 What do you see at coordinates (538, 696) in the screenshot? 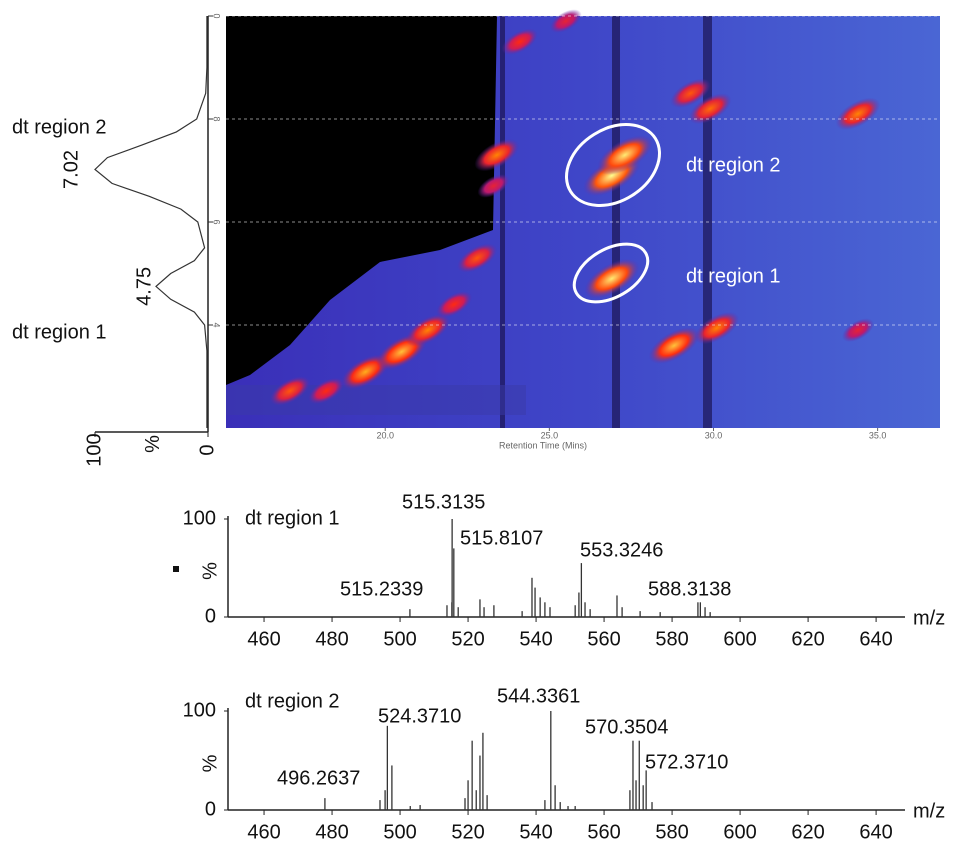
I see `peak-label: 544.3361` at bounding box center [538, 696].